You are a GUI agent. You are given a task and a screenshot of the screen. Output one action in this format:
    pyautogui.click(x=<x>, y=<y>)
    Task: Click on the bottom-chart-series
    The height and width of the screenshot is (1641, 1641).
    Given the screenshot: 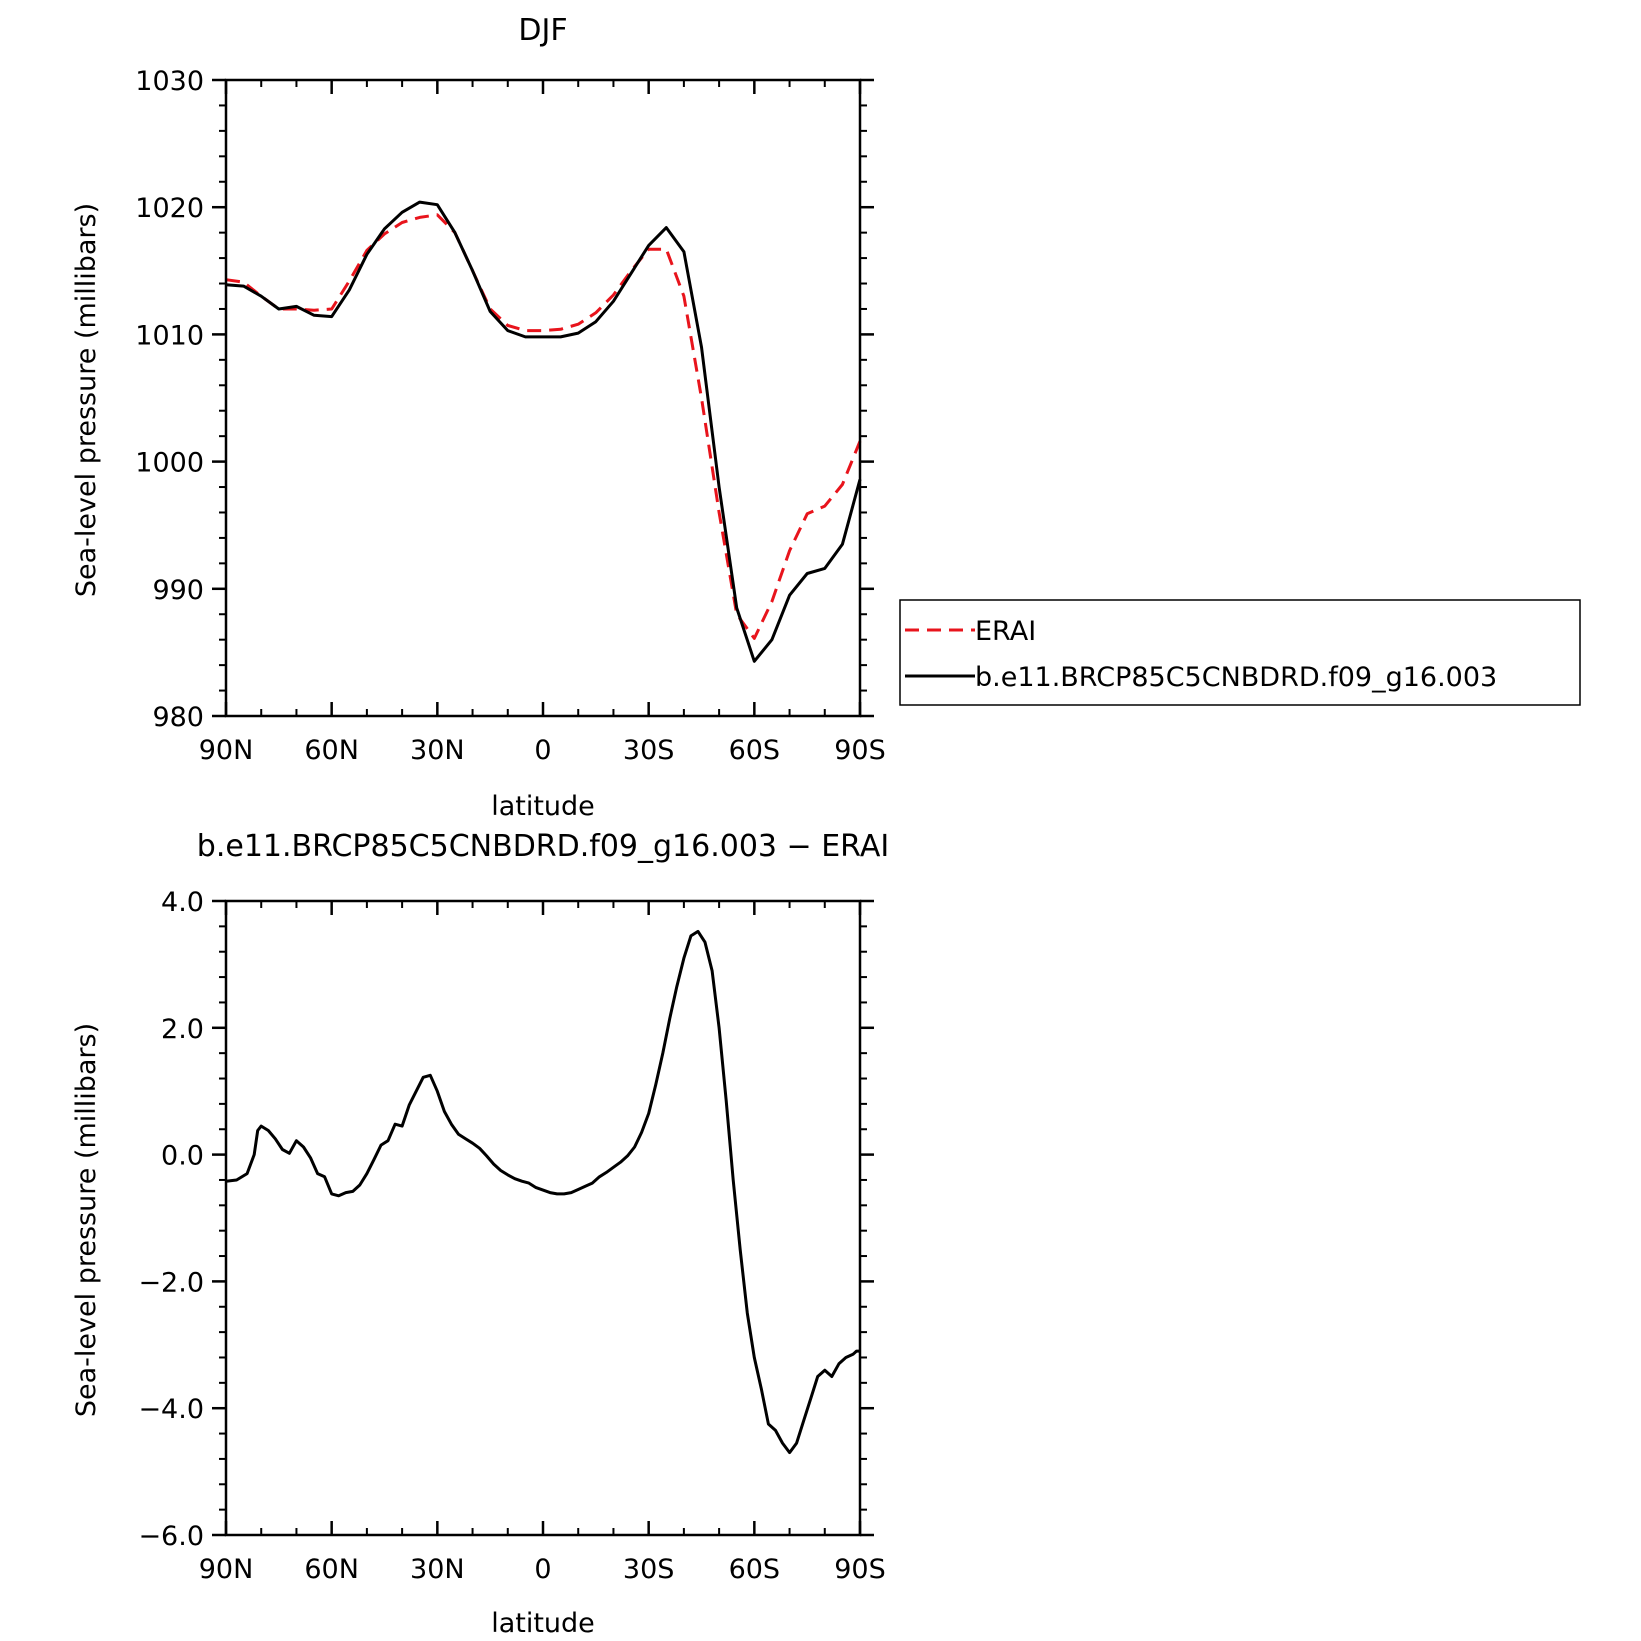 What is the action you would take?
    pyautogui.click(x=542, y=1192)
    